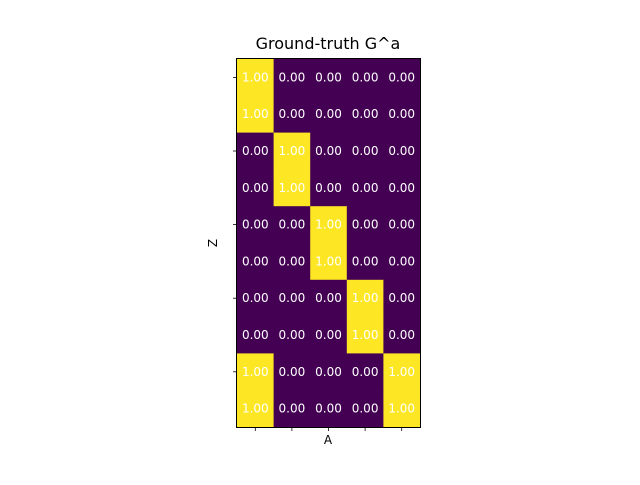 The image size is (640, 485). I want to click on heatmap-cell-r6-c0, so click(256, 298).